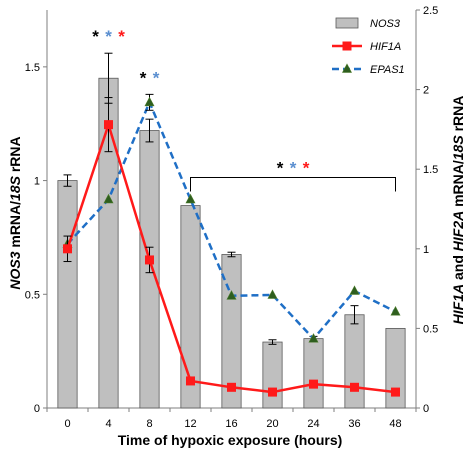 This screenshot has height=452, width=472. Describe the element at coordinates (430, 11) in the screenshot. I see `y-right-tick-label: 2.5` at that location.